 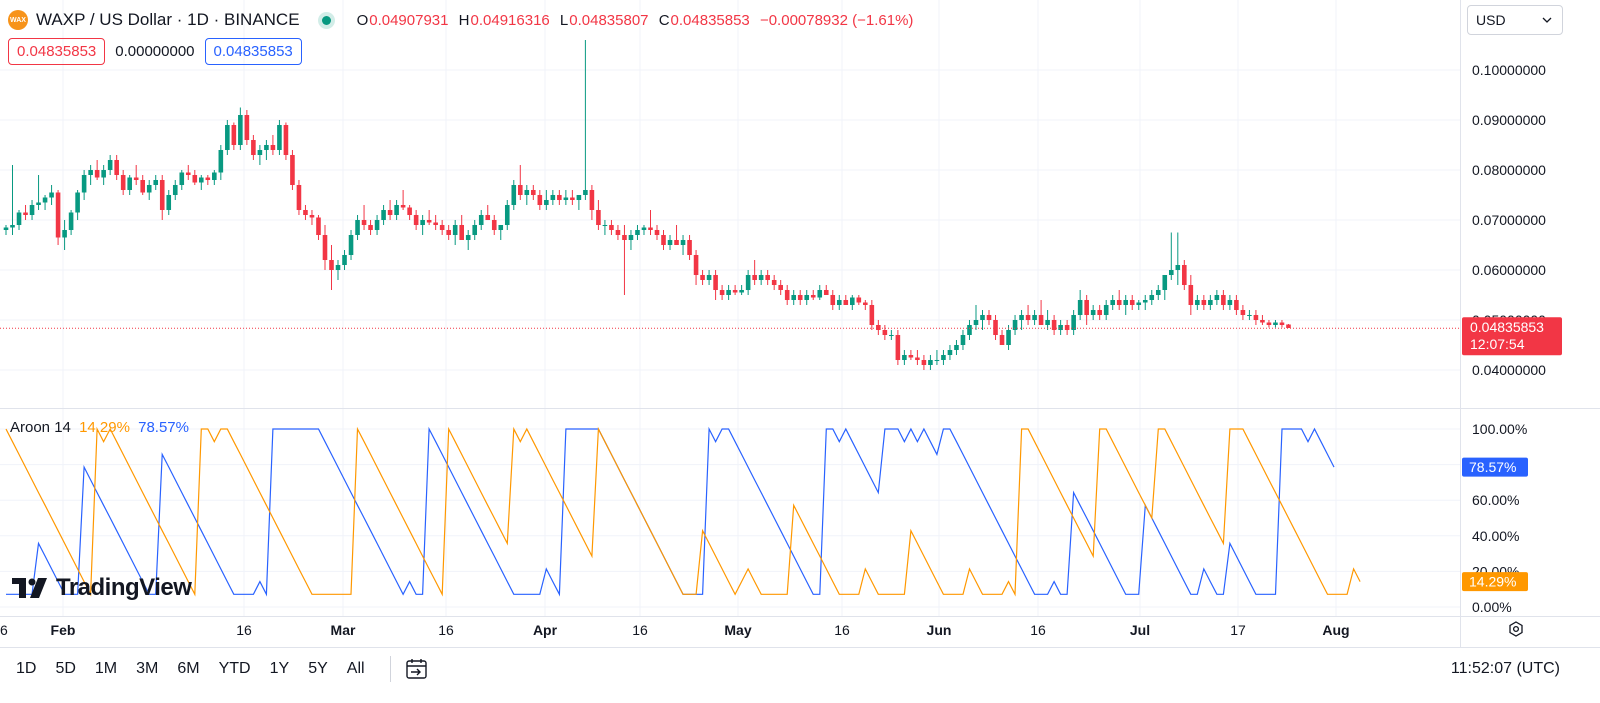 I want to click on range-button-all: All, so click(x=355, y=668).